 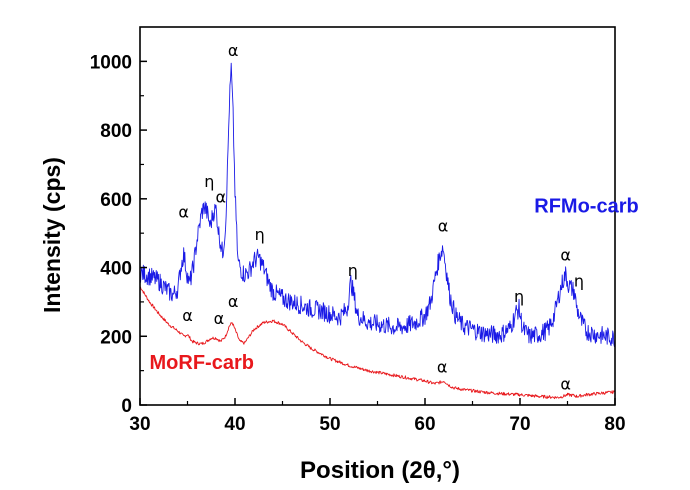 I want to click on x-tick-label: 50, so click(x=329, y=424).